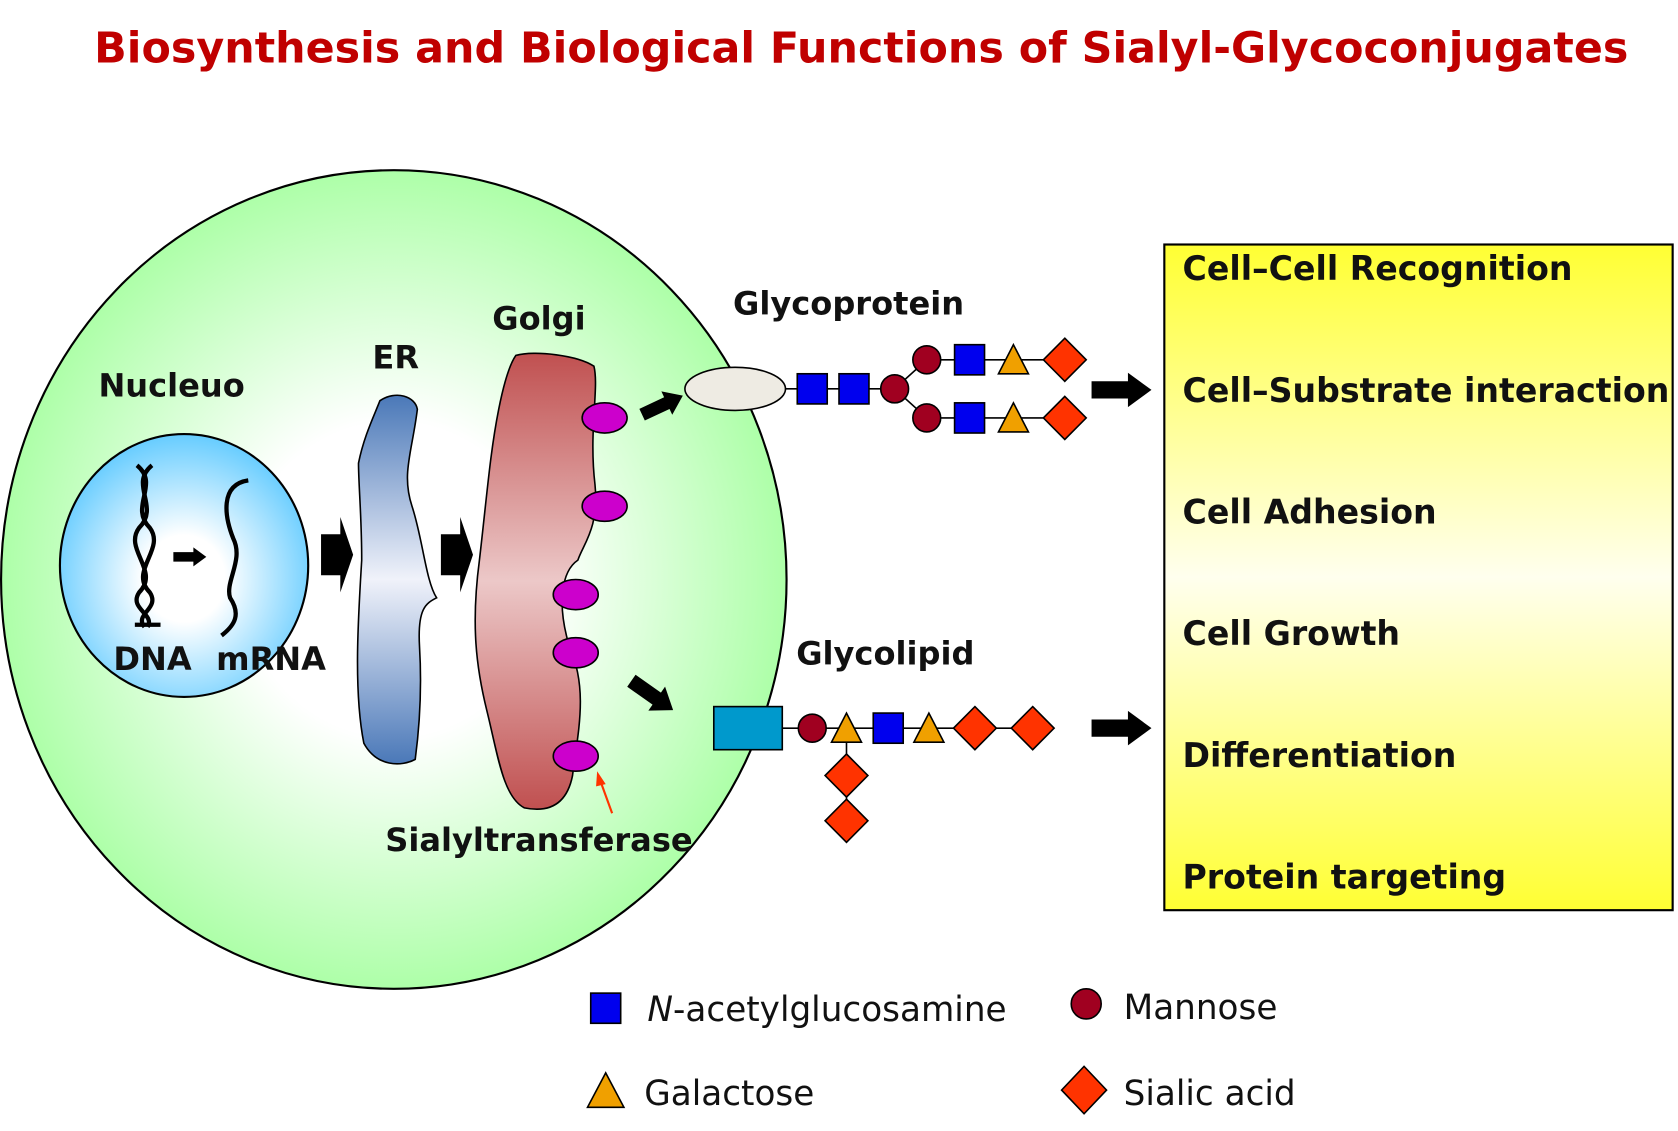 This screenshot has height=1131, width=1678. I want to click on glycolipid-structure, so click(884, 774).